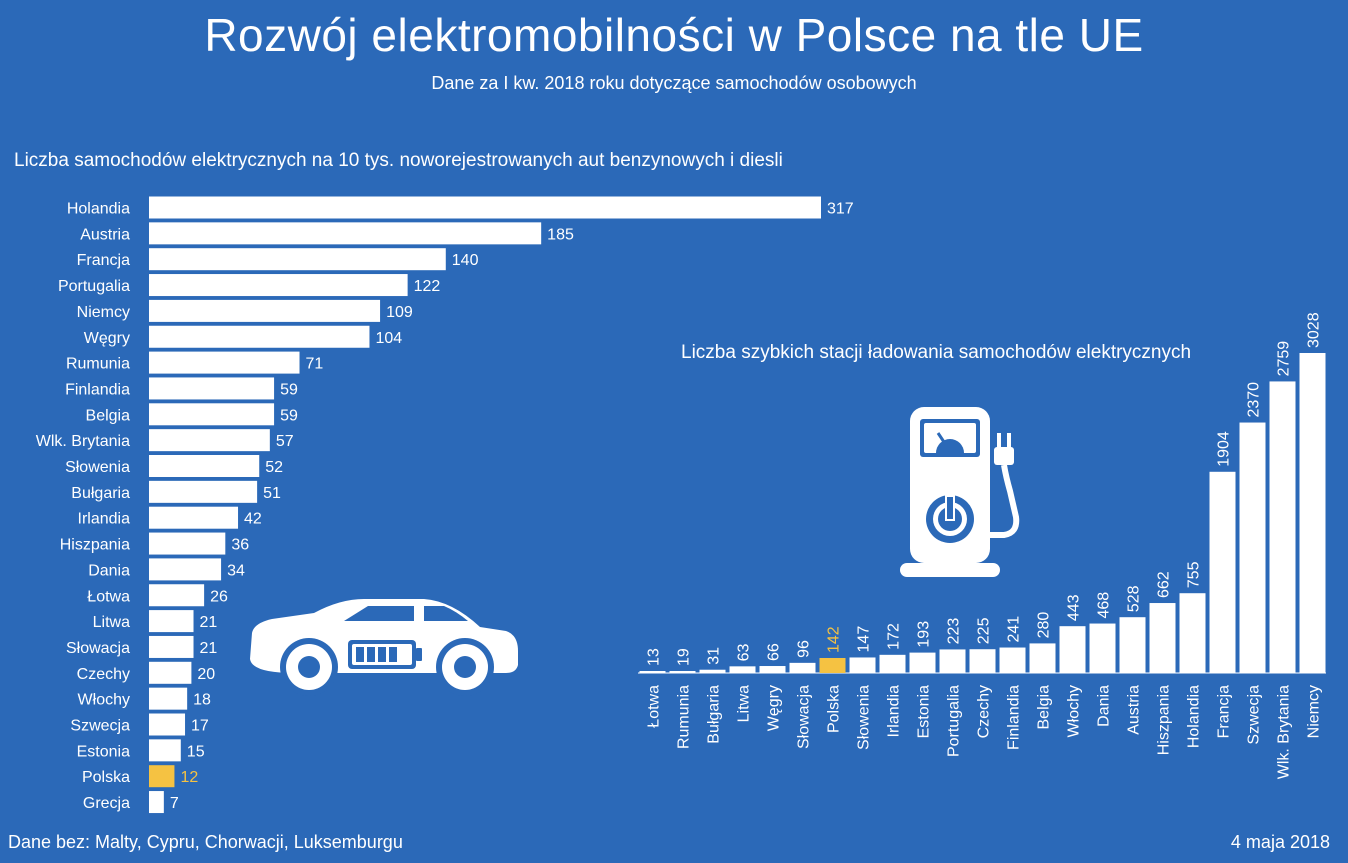 Image resolution: width=1348 pixels, height=863 pixels. What do you see at coordinates (253, 519) in the screenshot?
I see `hbar-value-label: 42` at bounding box center [253, 519].